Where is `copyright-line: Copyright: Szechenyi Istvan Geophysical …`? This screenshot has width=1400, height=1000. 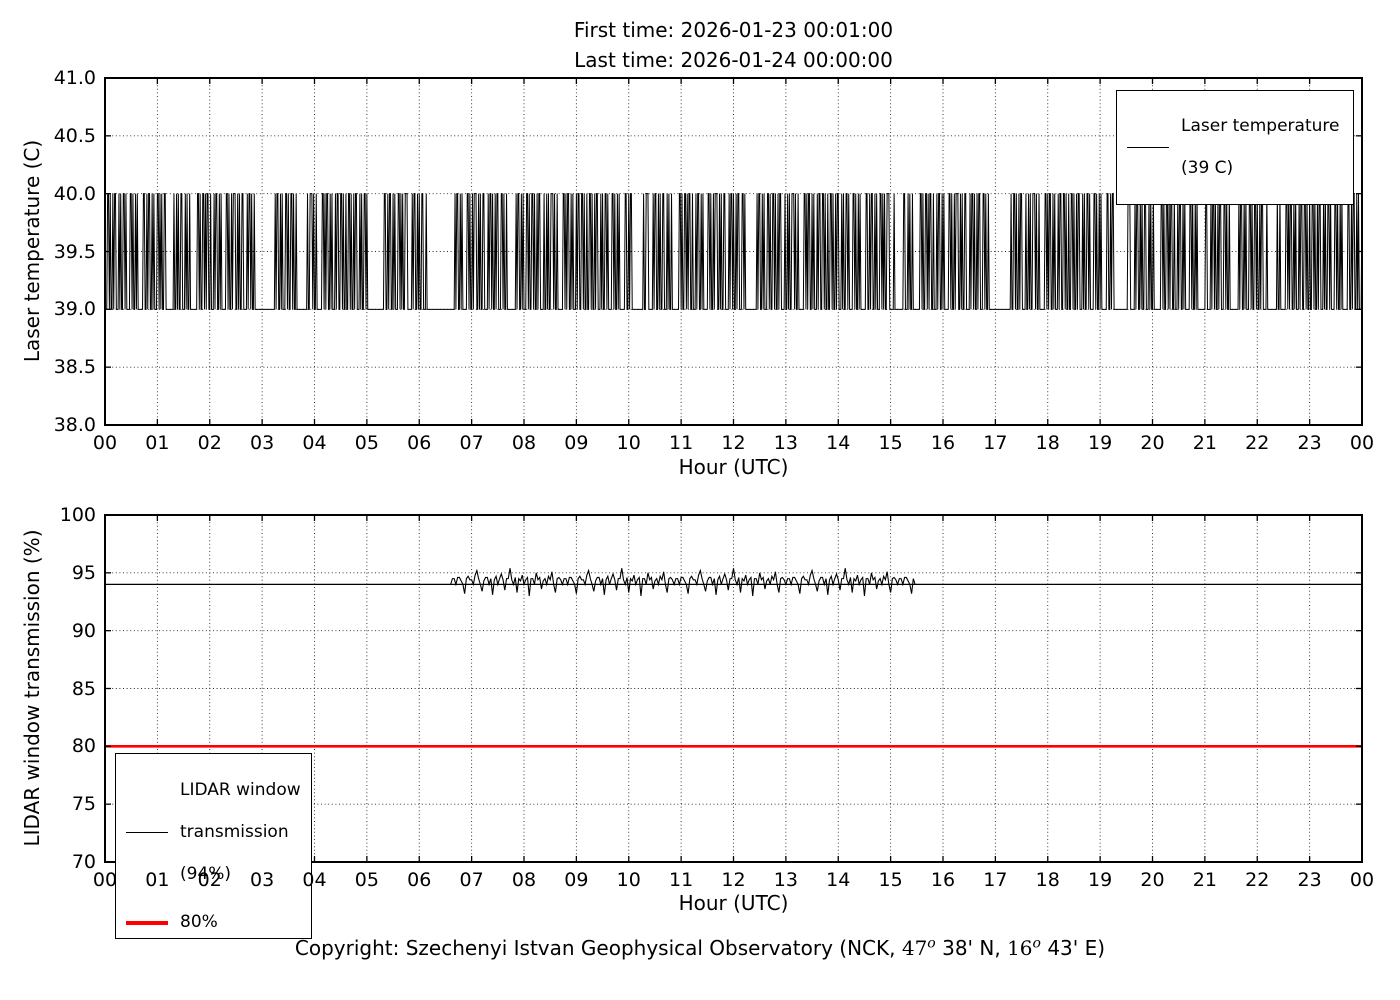 copyright-line: Copyright: Szechenyi Istvan Geophysical … is located at coordinates (700, 948).